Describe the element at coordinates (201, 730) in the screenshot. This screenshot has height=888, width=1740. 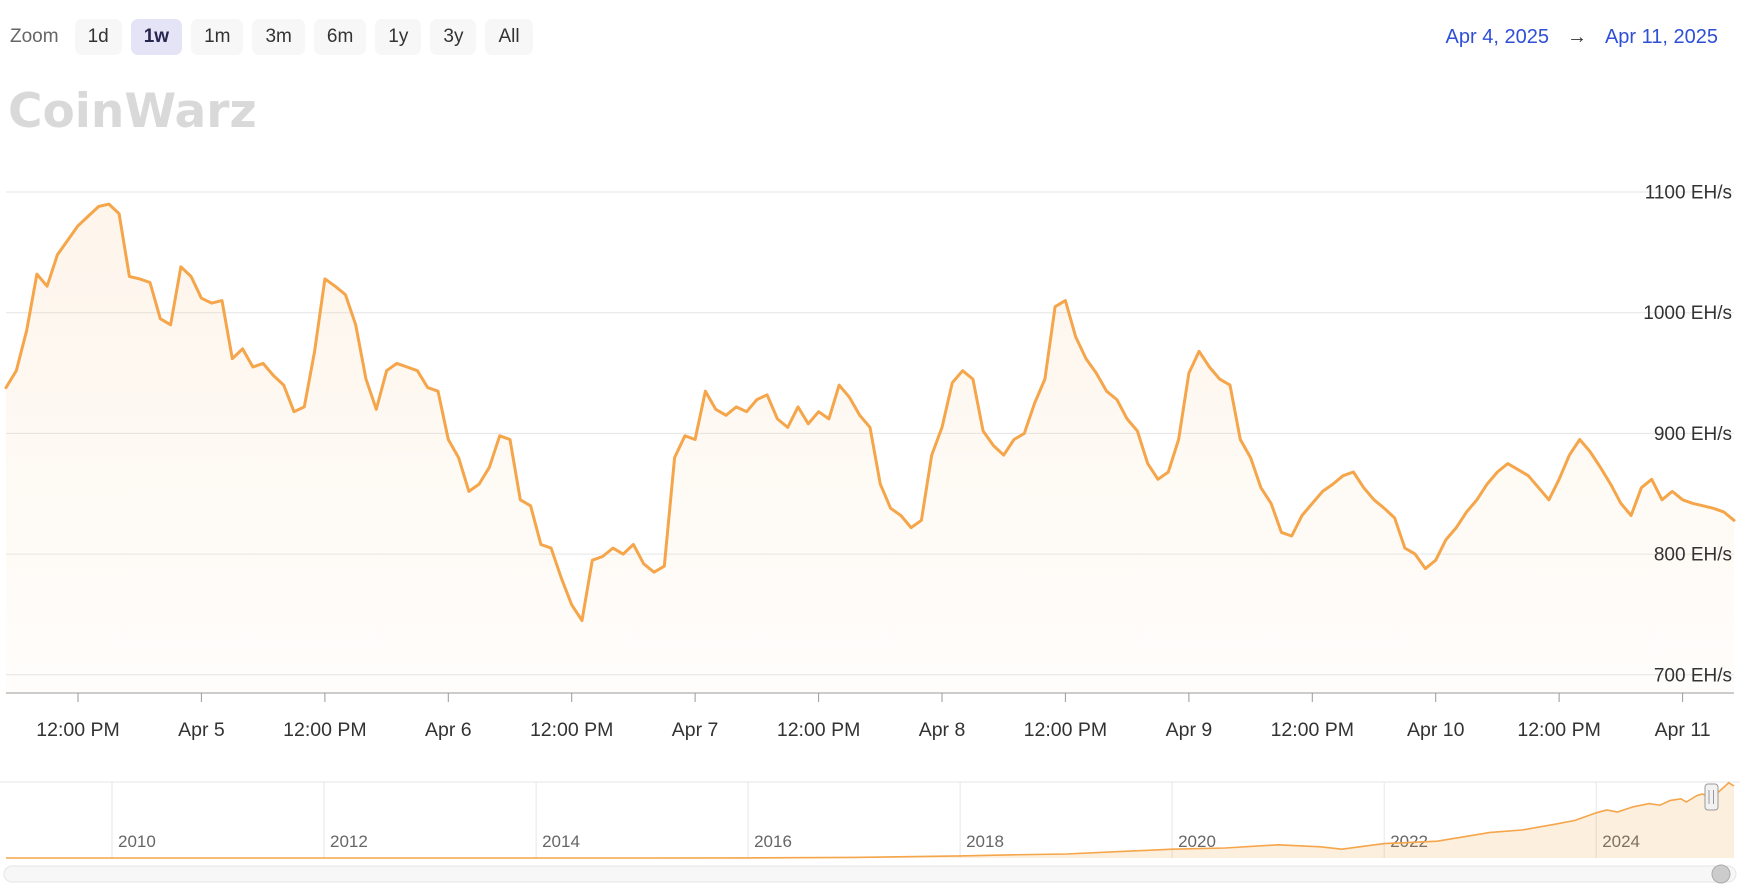
I see `x-axis-label: Apr 5` at that location.